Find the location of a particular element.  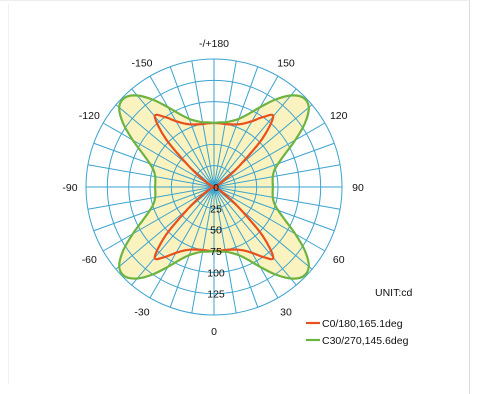

radial-label-0: 0 is located at coordinates (216, 188).